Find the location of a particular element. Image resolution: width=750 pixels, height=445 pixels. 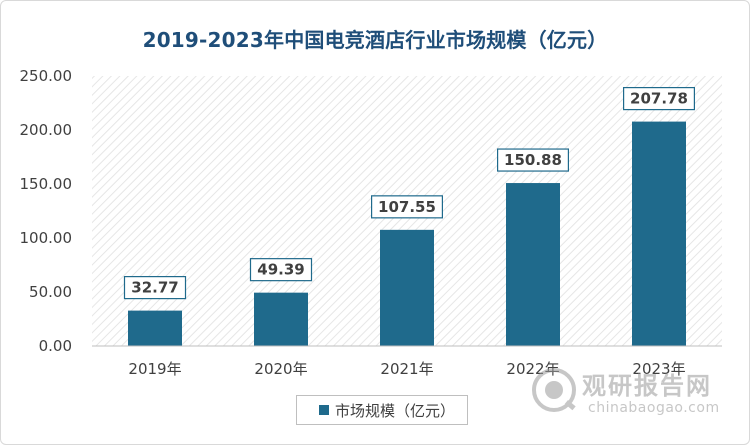

y-axis: 0.00 50.00 100.00 150.00 200.00 250.00 is located at coordinates (46, 211).